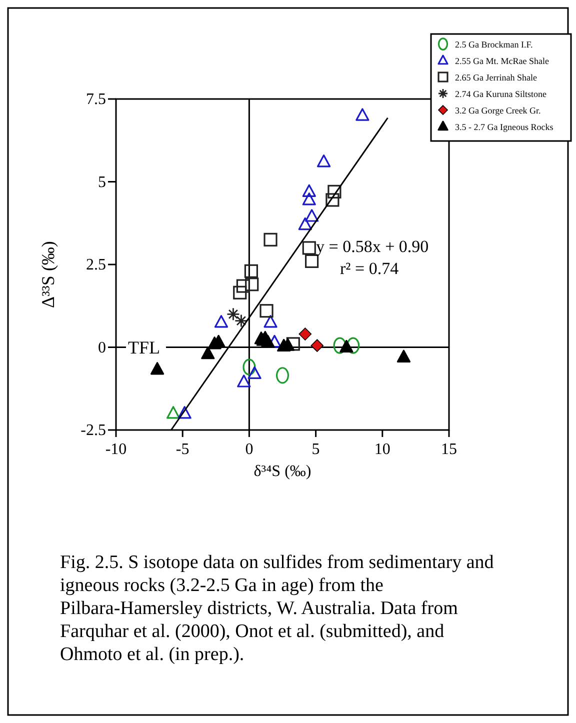 This screenshot has width=576, height=723. I want to click on legend-label: 2.5 Ga Brockman I.F., so click(494, 45).